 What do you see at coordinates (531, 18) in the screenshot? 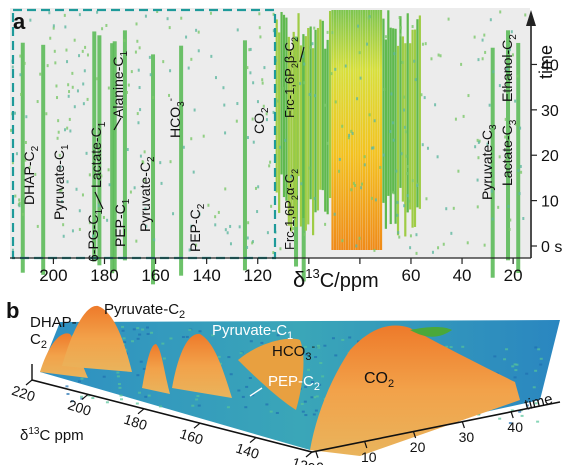
I see `time-arrow-icon` at bounding box center [531, 18].